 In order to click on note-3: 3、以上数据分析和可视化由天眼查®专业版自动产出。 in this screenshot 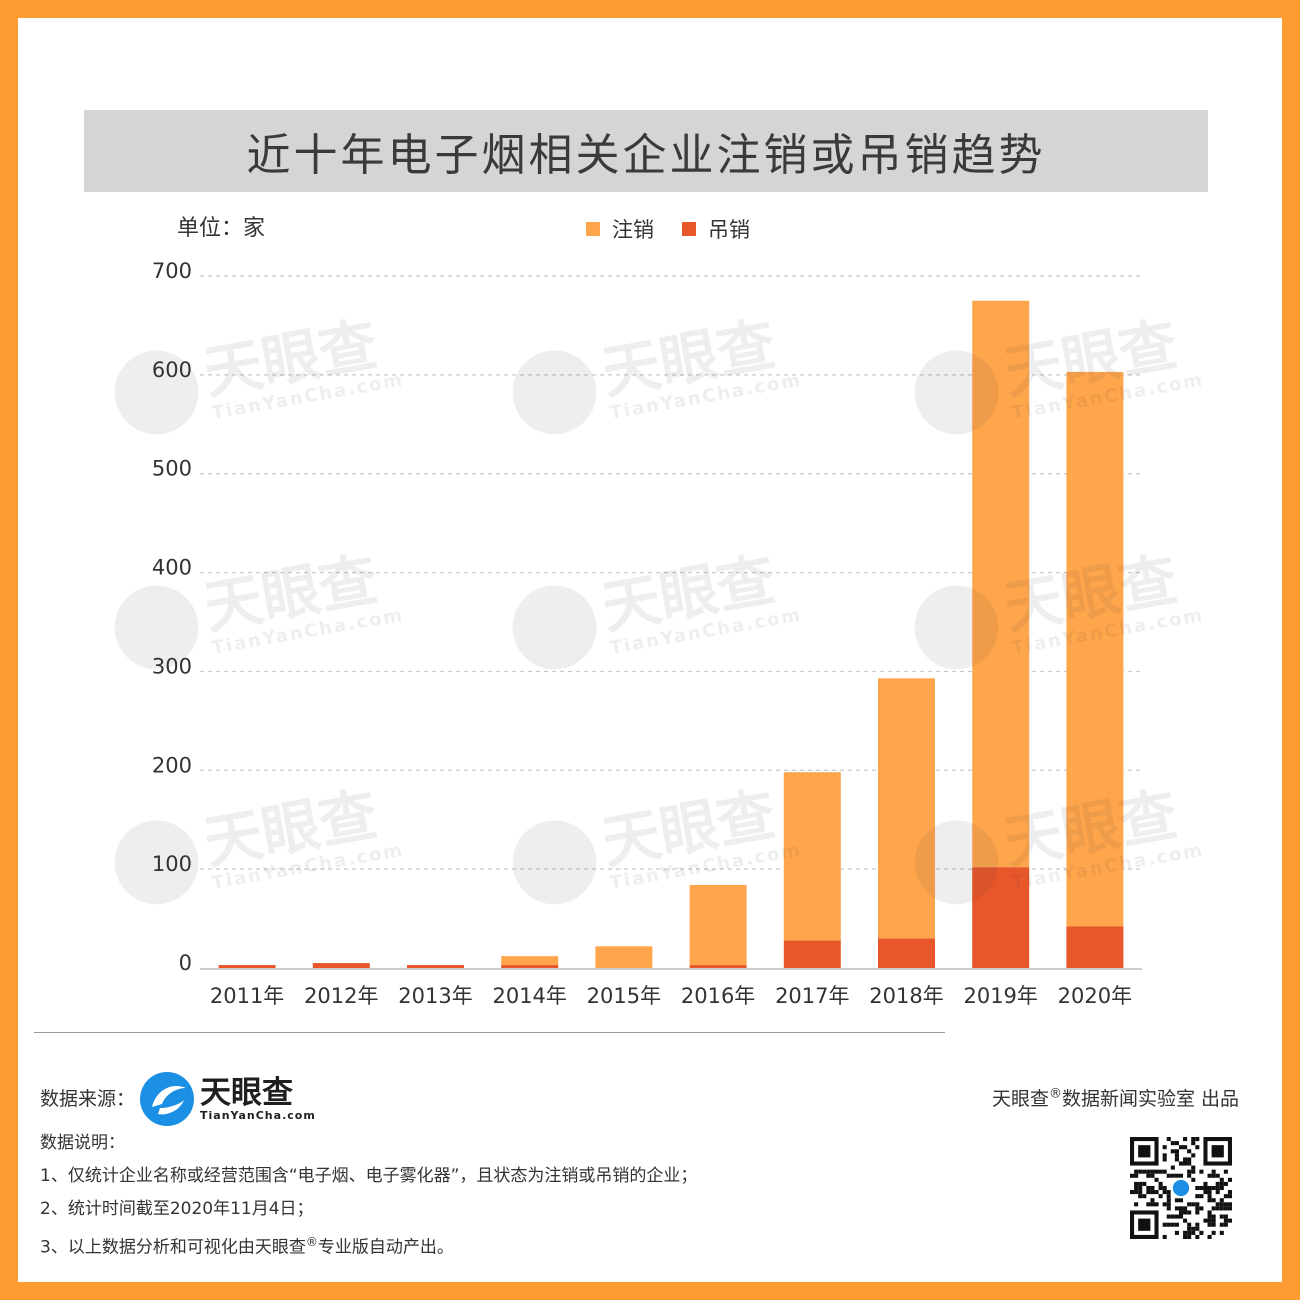, I will do `click(368, 1245)`.